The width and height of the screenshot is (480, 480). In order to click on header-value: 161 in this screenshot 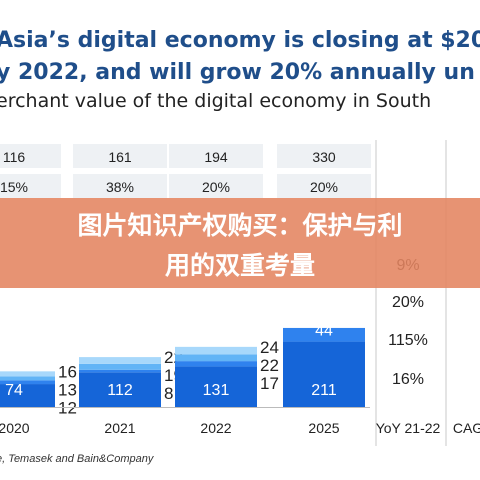, I will do `click(120, 157)`.